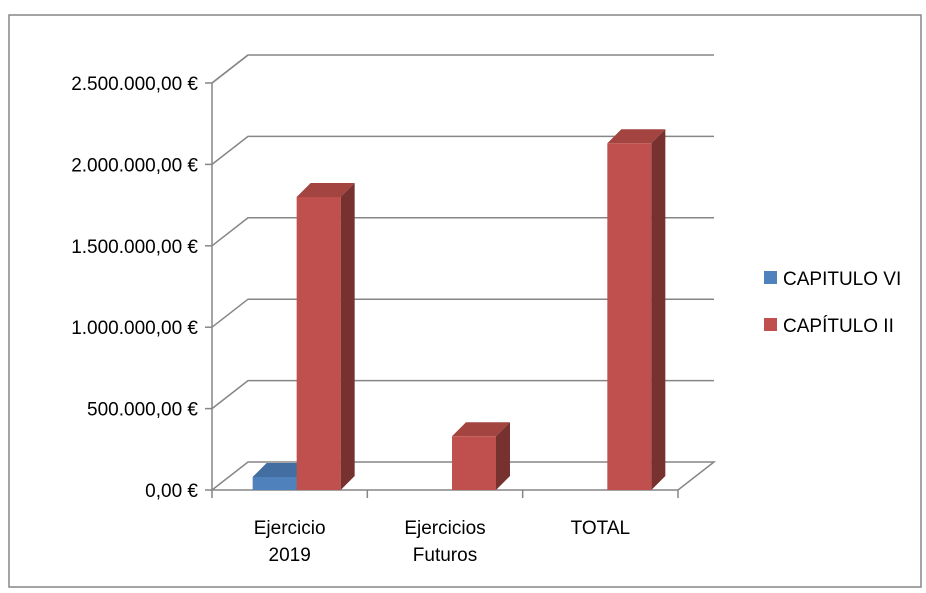 Image resolution: width=926 pixels, height=593 pixels. I want to click on legend-label: CAPITULO VI, so click(842, 279).